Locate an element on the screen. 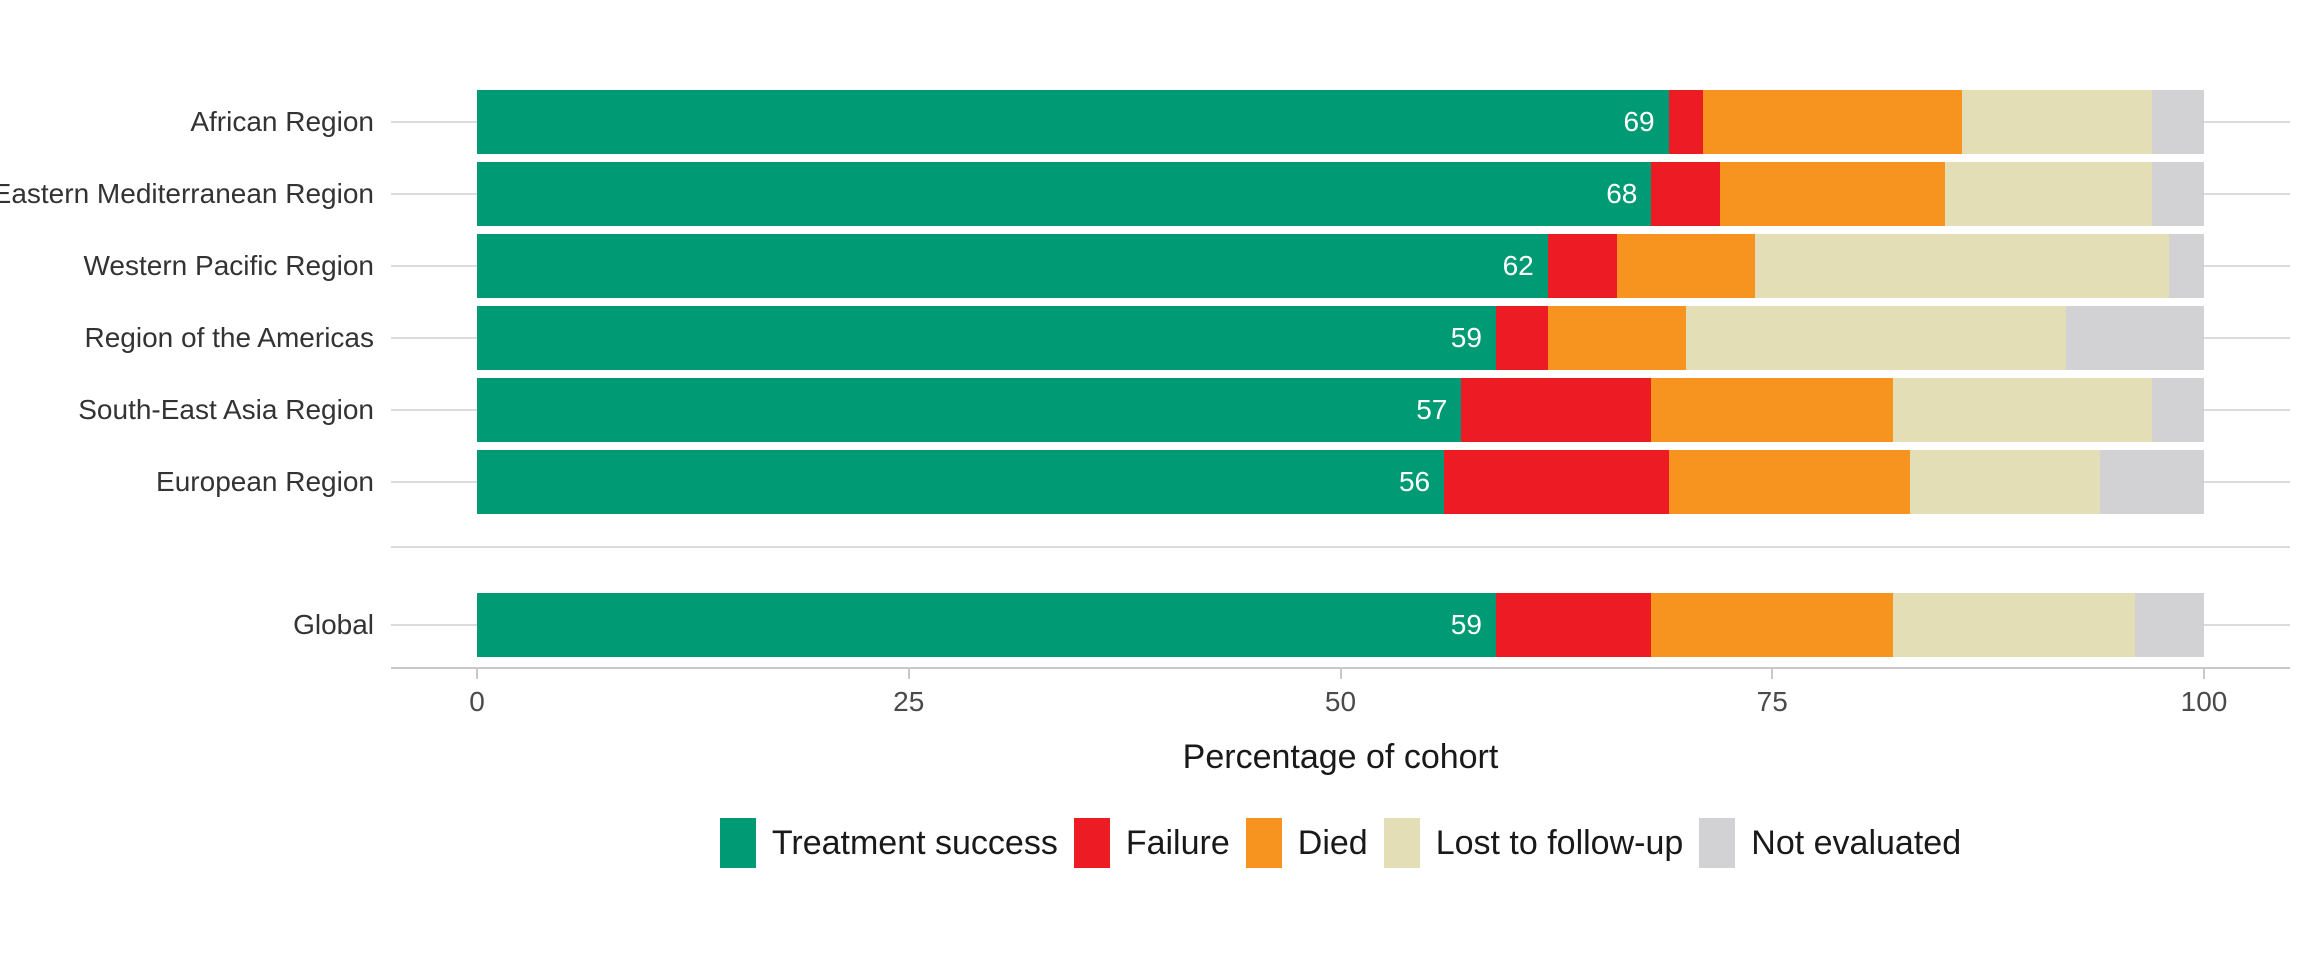 The width and height of the screenshot is (2304, 960). stacked-bar-western-pacific-region is located at coordinates (1340, 266).